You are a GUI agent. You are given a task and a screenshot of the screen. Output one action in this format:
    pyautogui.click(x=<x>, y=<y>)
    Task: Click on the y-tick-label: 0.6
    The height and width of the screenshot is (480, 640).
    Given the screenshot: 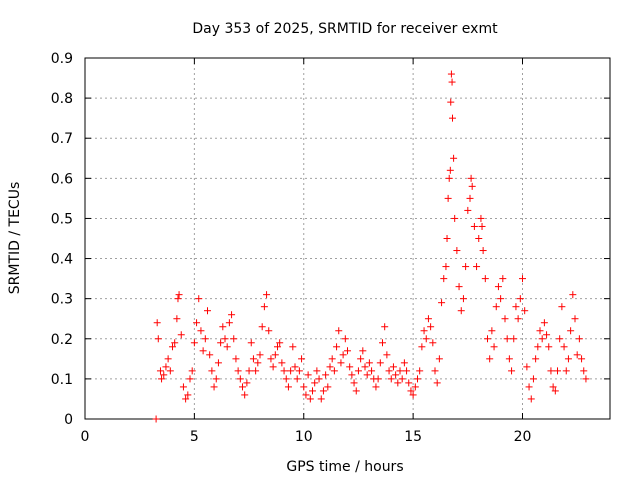 What is the action you would take?
    pyautogui.click(x=62, y=179)
    